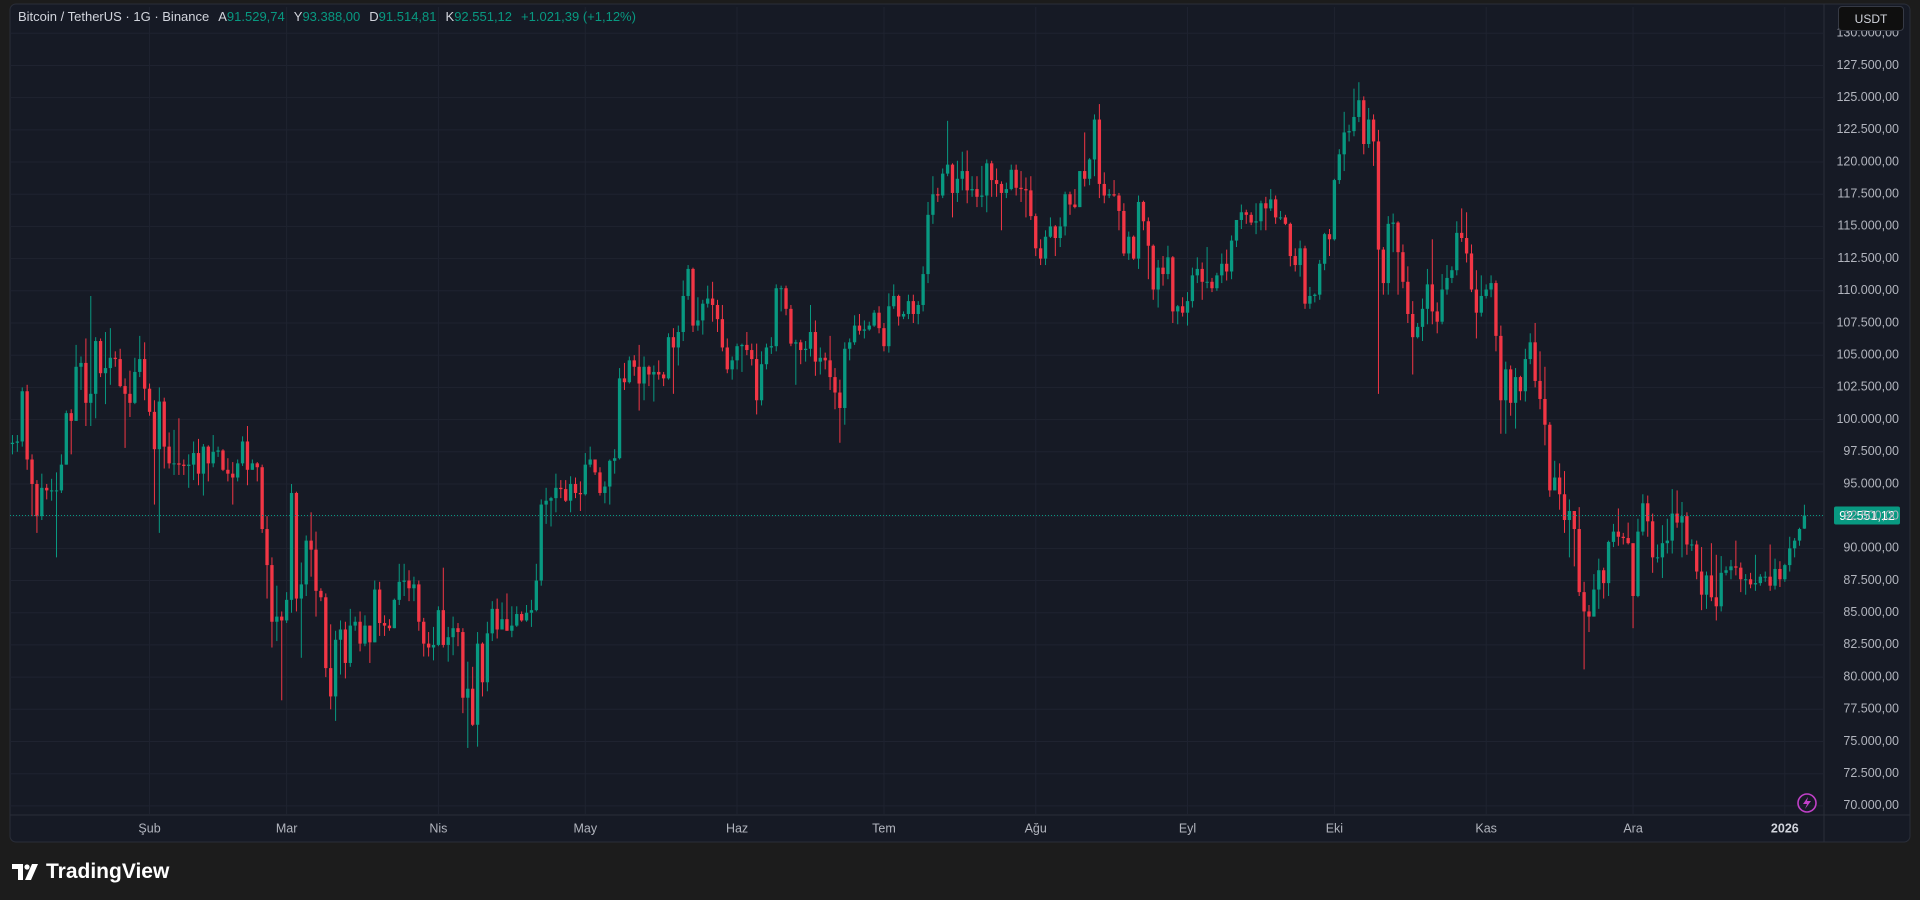 Image resolution: width=1920 pixels, height=900 pixels. What do you see at coordinates (1867, 387) in the screenshot?
I see `y-tick-label: 102.500,00` at bounding box center [1867, 387].